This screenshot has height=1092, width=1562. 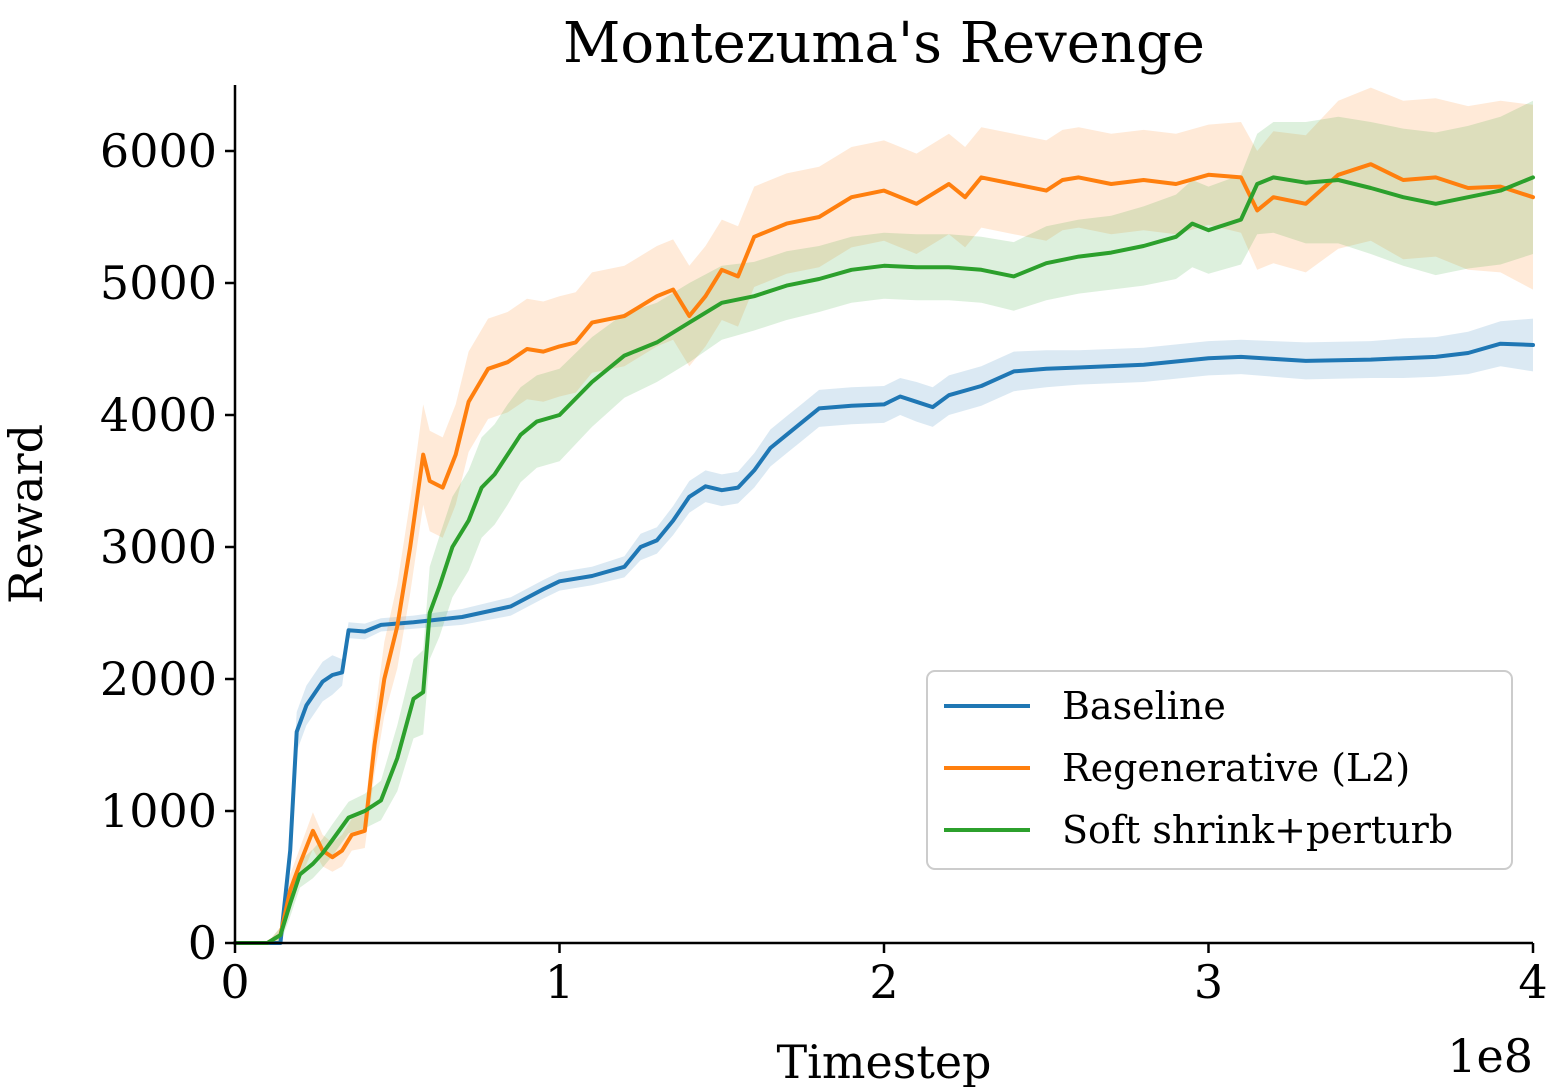 What do you see at coordinates (158, 151) in the screenshot?
I see `y-tick-label: 6000` at bounding box center [158, 151].